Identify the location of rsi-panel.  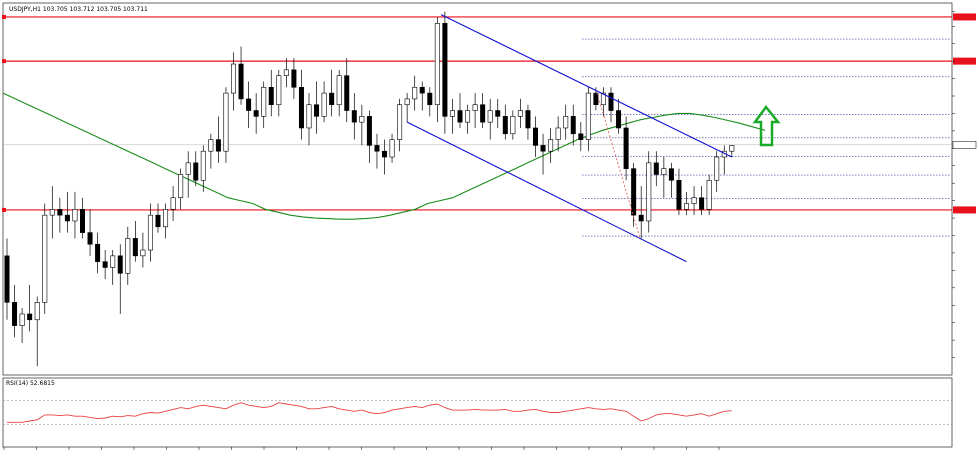
(477, 412).